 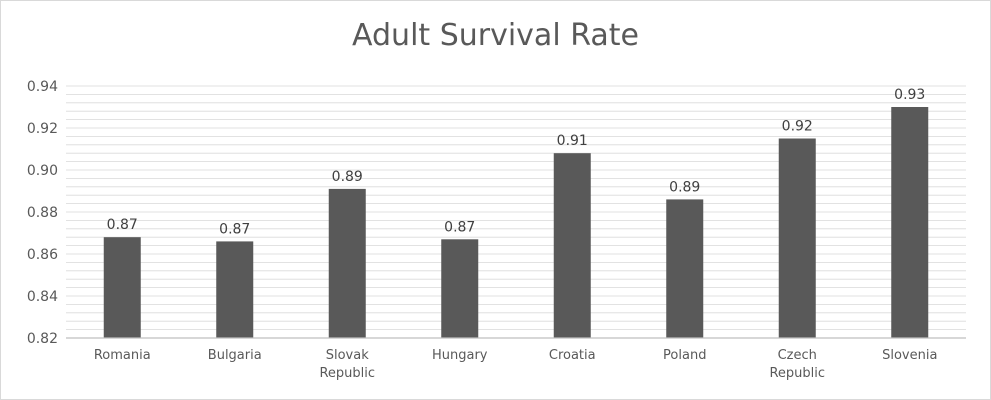 I want to click on y-axis: 0.82 0.84 0.86 0.88 0.90 0.92 0.94, so click(x=42, y=213).